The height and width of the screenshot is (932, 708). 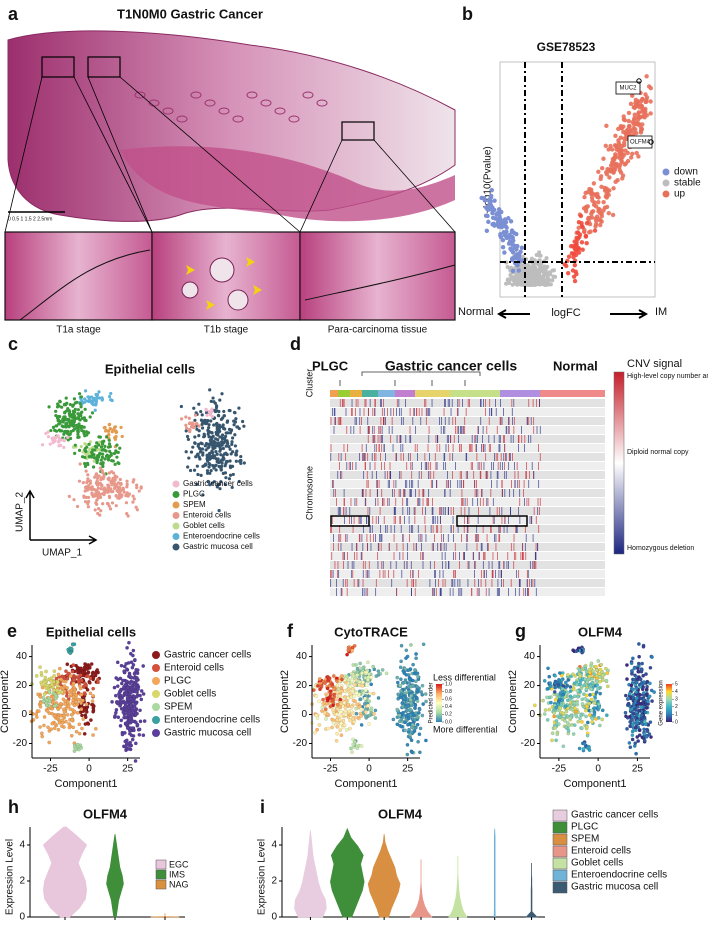 I want to click on colorbar-title: Predicted order, so click(x=432, y=702).